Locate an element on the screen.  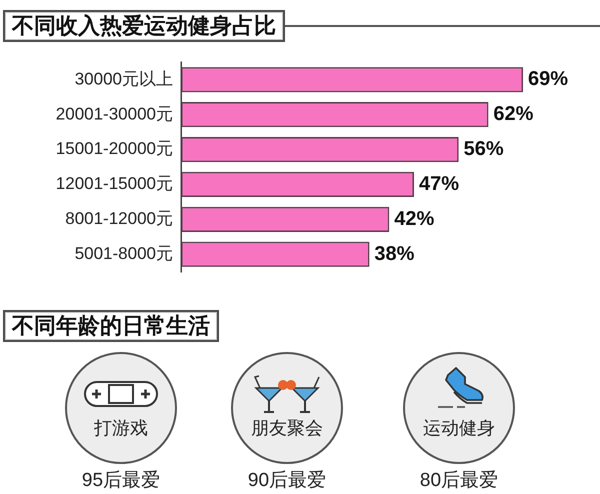
data-label: 62% is located at coordinates (513, 114).